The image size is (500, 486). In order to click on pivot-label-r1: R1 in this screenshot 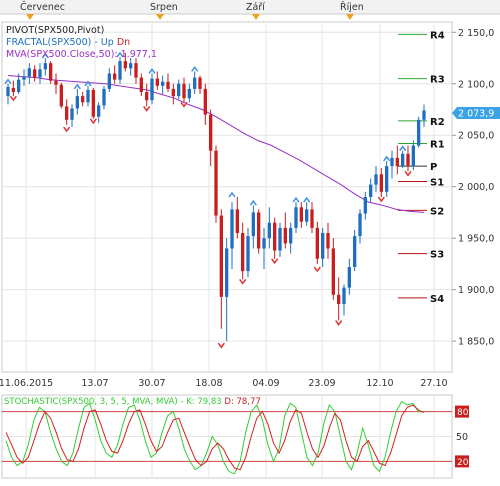, I will do `click(437, 144)`.